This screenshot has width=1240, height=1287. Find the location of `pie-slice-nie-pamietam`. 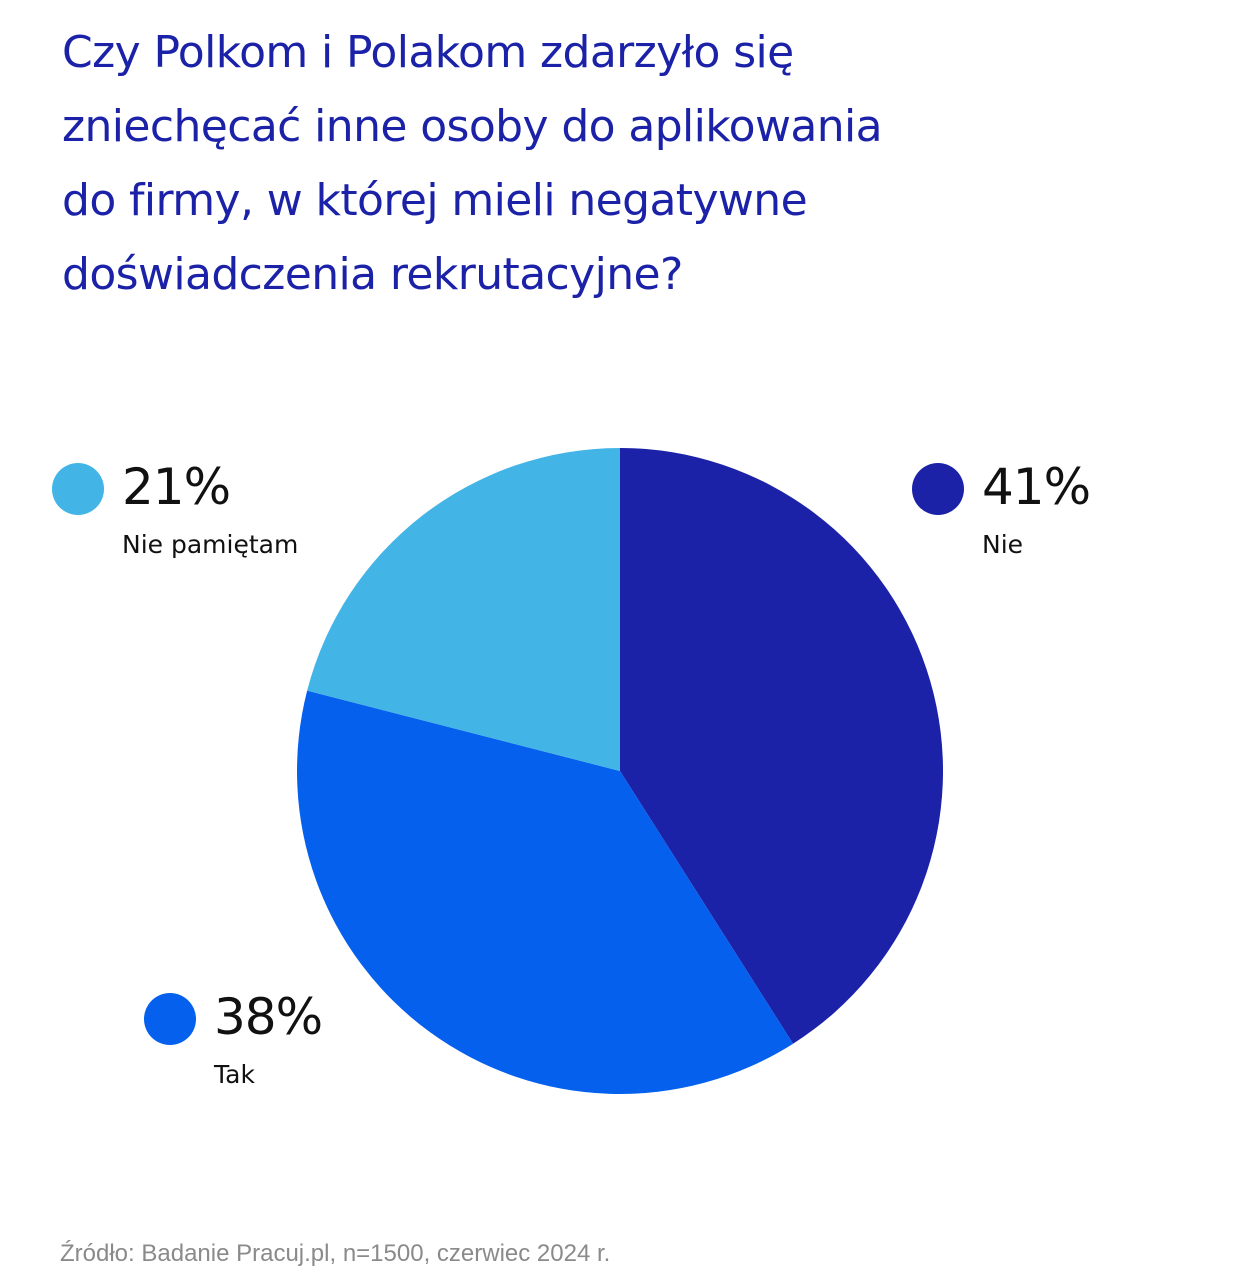

pie-slice-nie-pamietam is located at coordinates (463, 609).